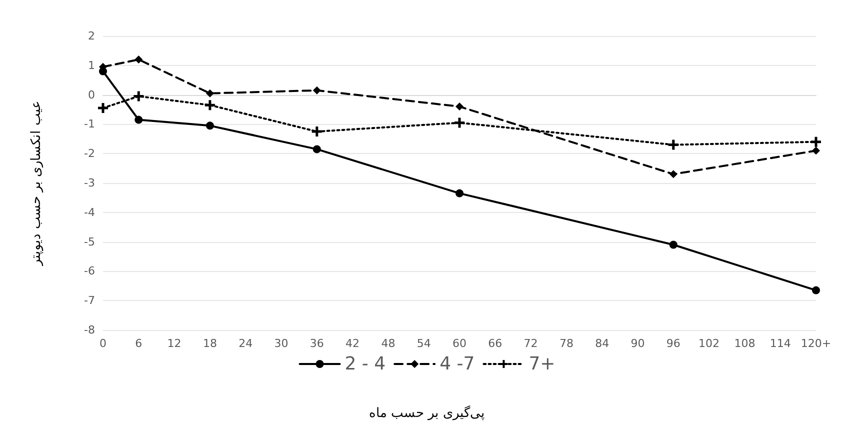 This screenshot has height=436, width=854. I want to click on x-axis-title: پی‌گیری بر حسب ماه, so click(427, 413).